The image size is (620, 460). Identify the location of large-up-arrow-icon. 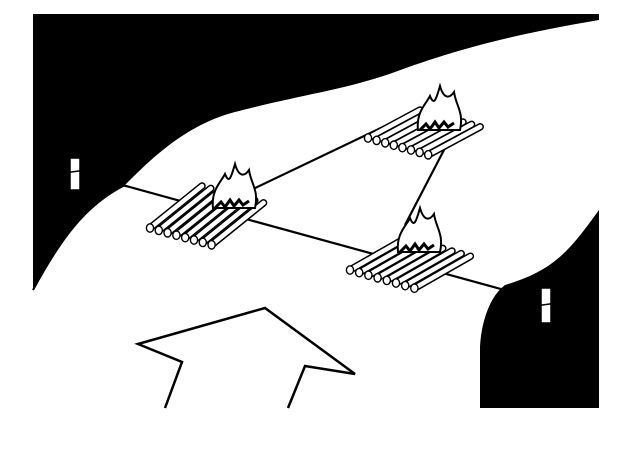
(245, 357).